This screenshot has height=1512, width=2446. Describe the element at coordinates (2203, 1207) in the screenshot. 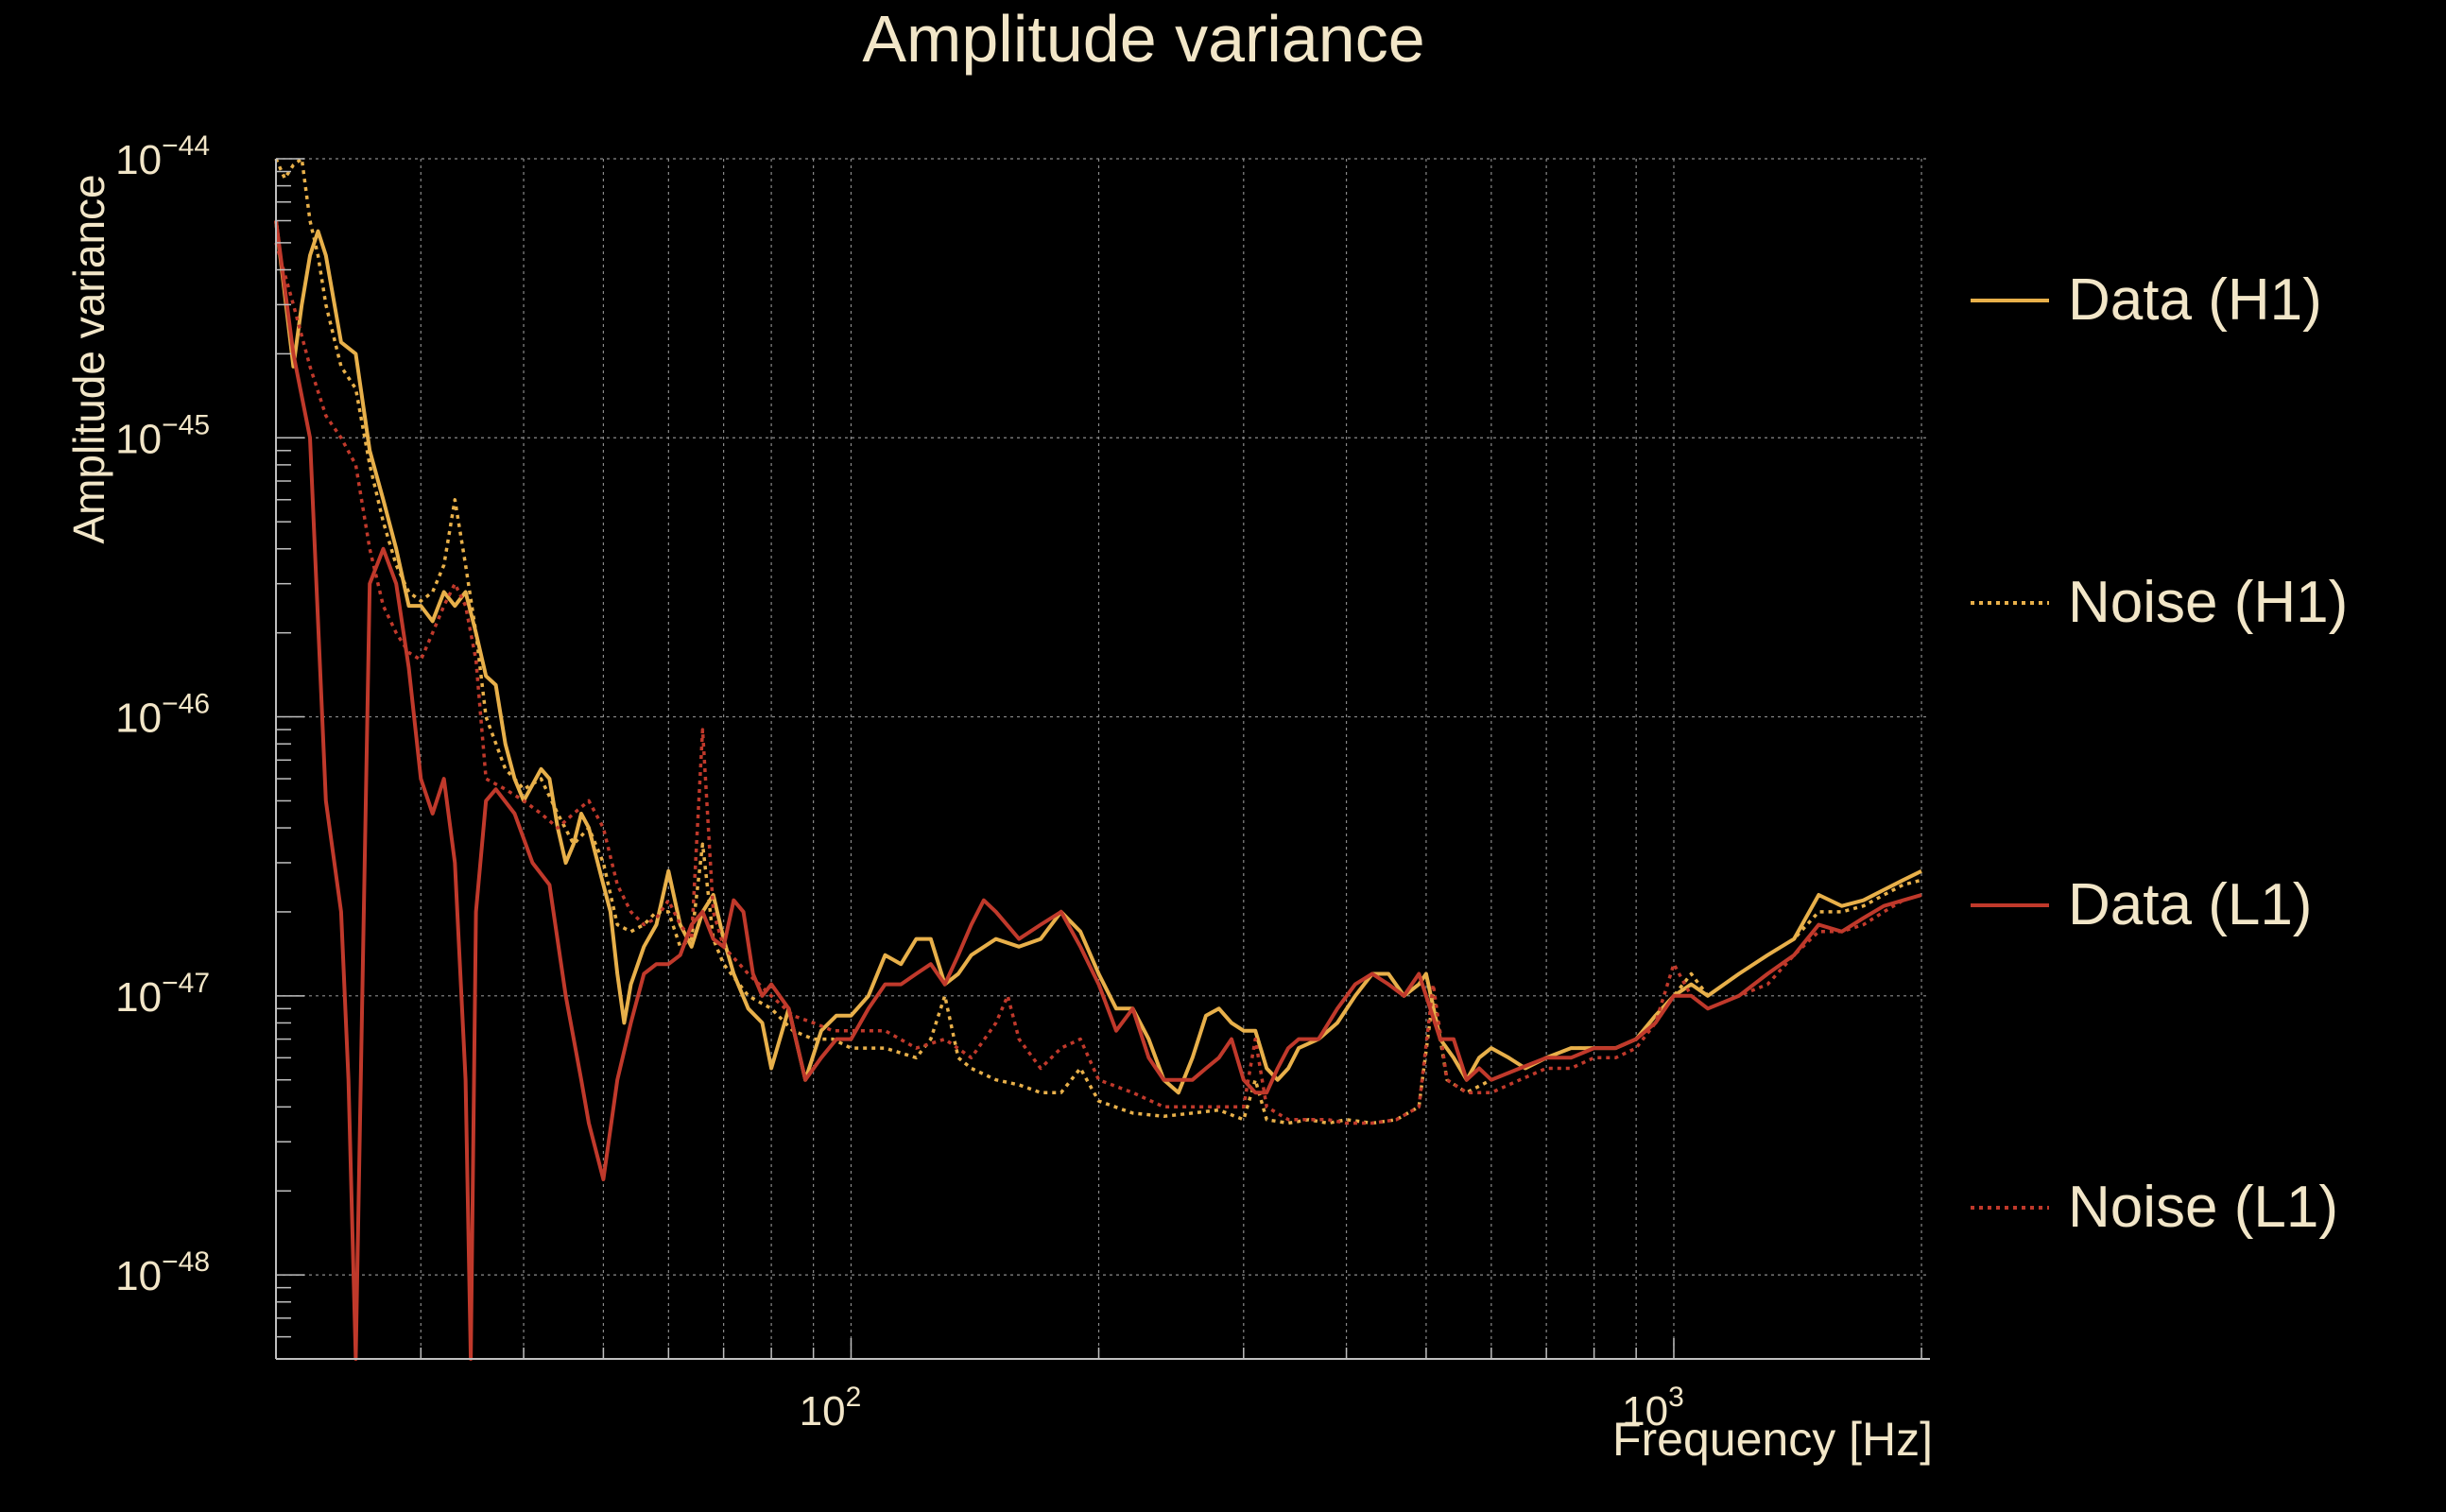

I see `legend-label: Noise (L1)` at that location.